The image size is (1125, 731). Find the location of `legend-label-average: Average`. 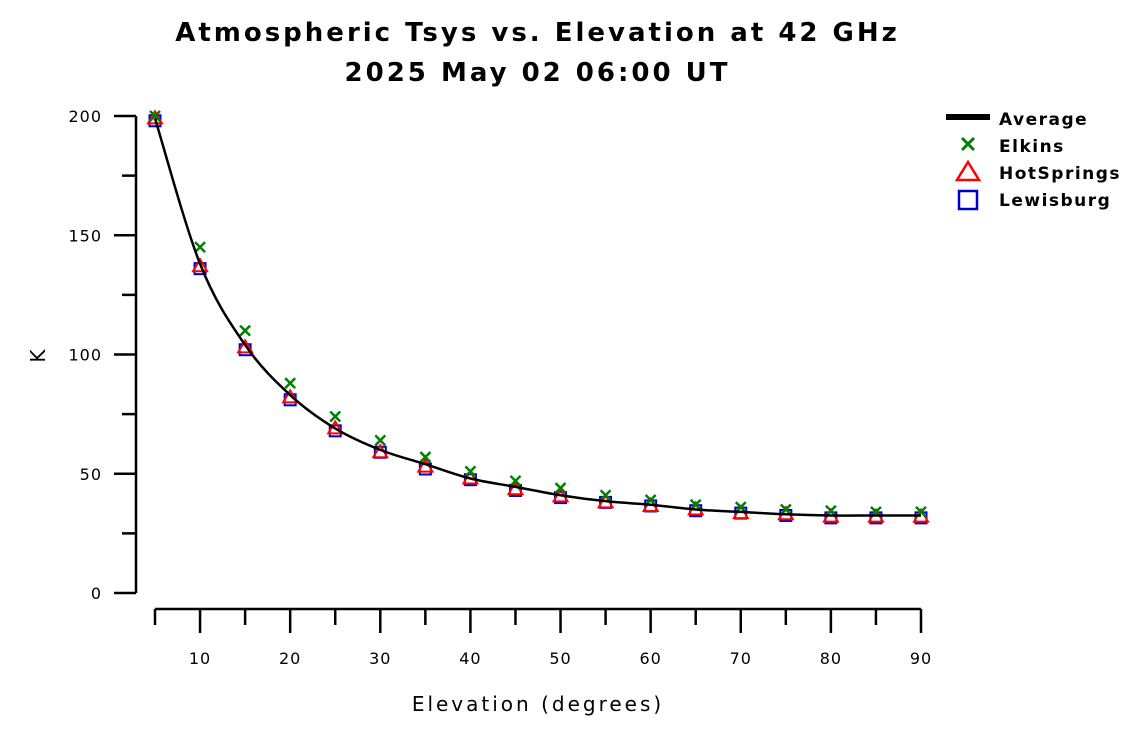

legend-label-average: Average is located at coordinates (1043, 120).